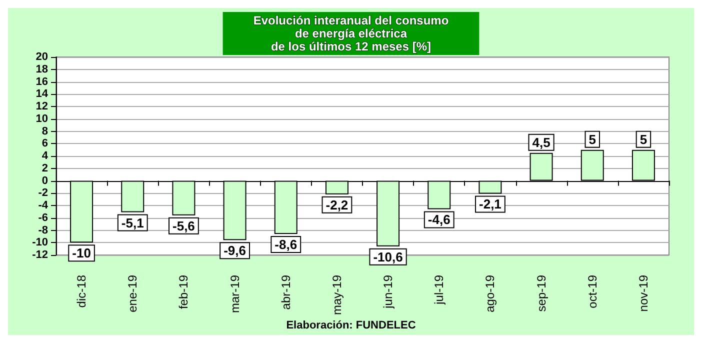 The height and width of the screenshot is (343, 702). What do you see at coordinates (235, 250) in the screenshot?
I see `data-label: -9,6` at bounding box center [235, 250].